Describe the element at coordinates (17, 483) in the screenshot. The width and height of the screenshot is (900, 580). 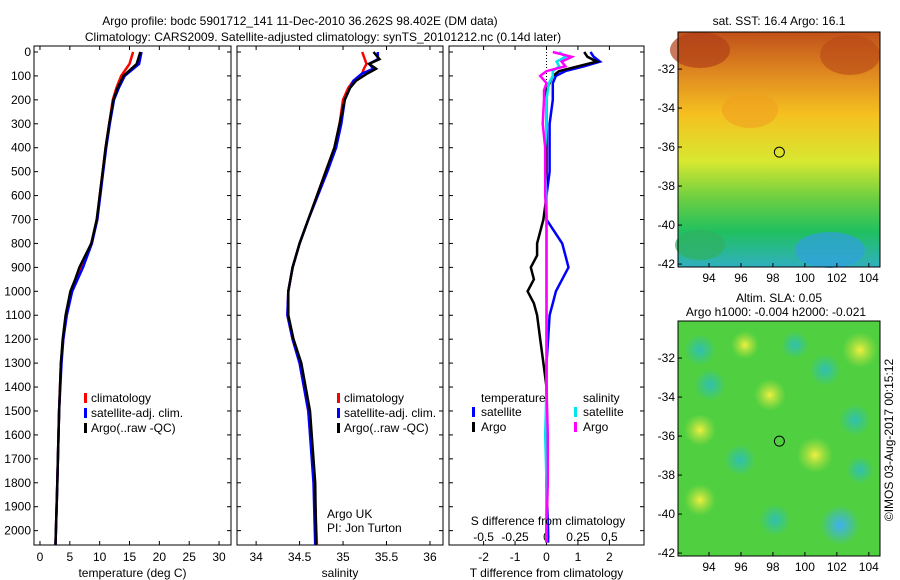
I see `y-tick-label: 1800` at that location.